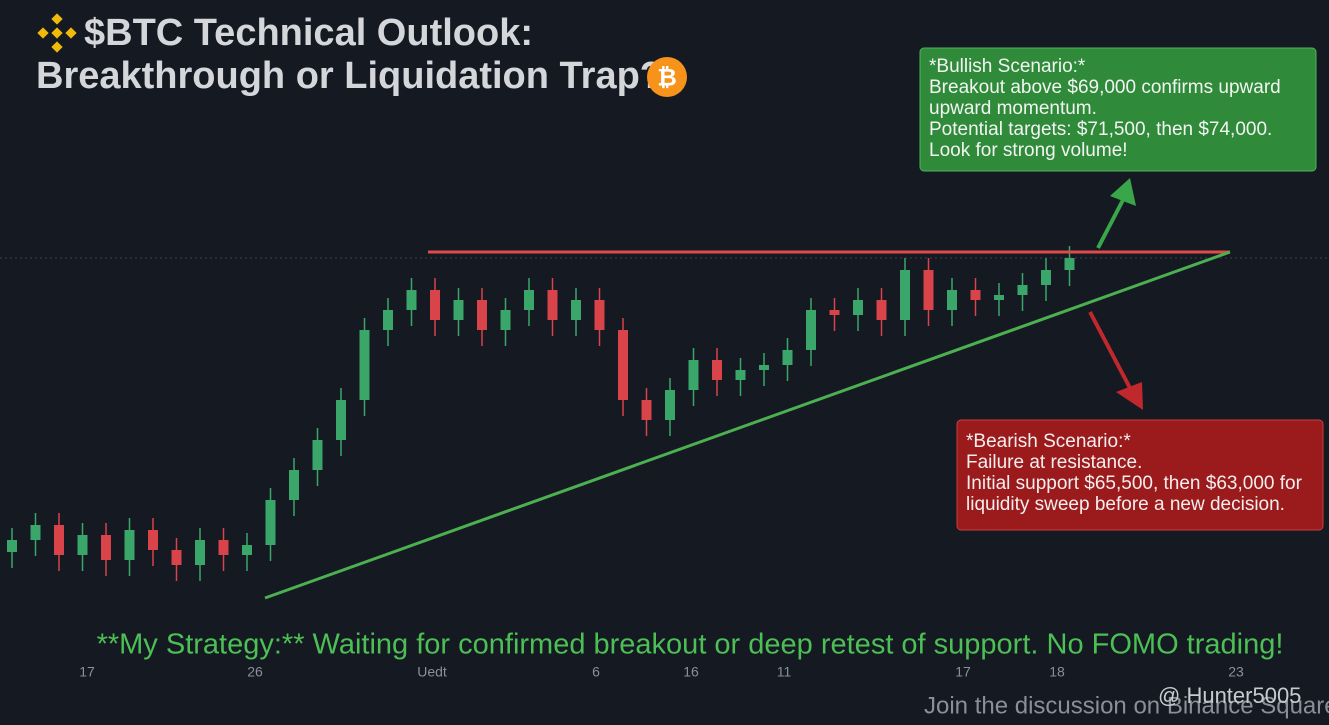 The image size is (1329, 725). I want to click on footer-text: Join the discussion on Binance Square, so click(1126, 705).